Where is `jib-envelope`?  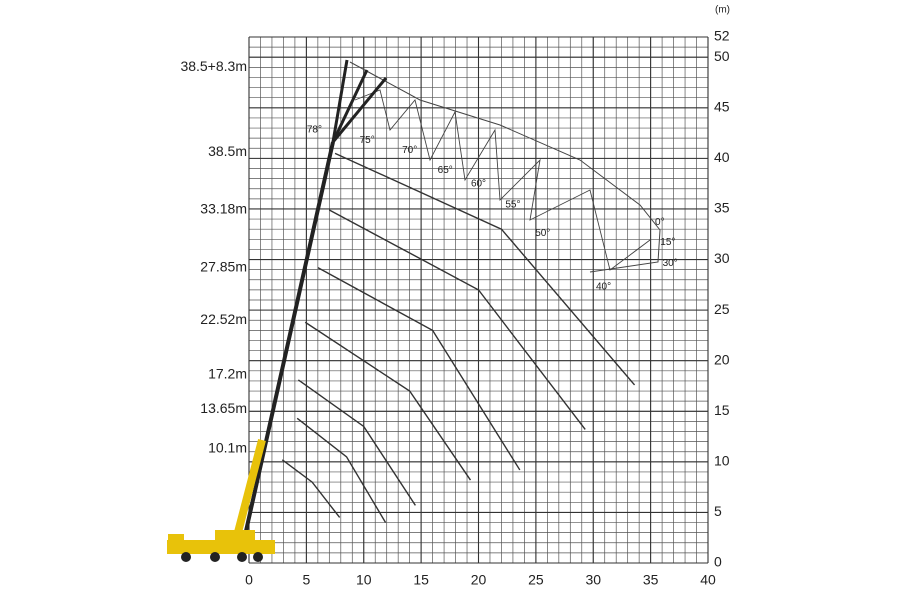 jib-envelope is located at coordinates (505, 167).